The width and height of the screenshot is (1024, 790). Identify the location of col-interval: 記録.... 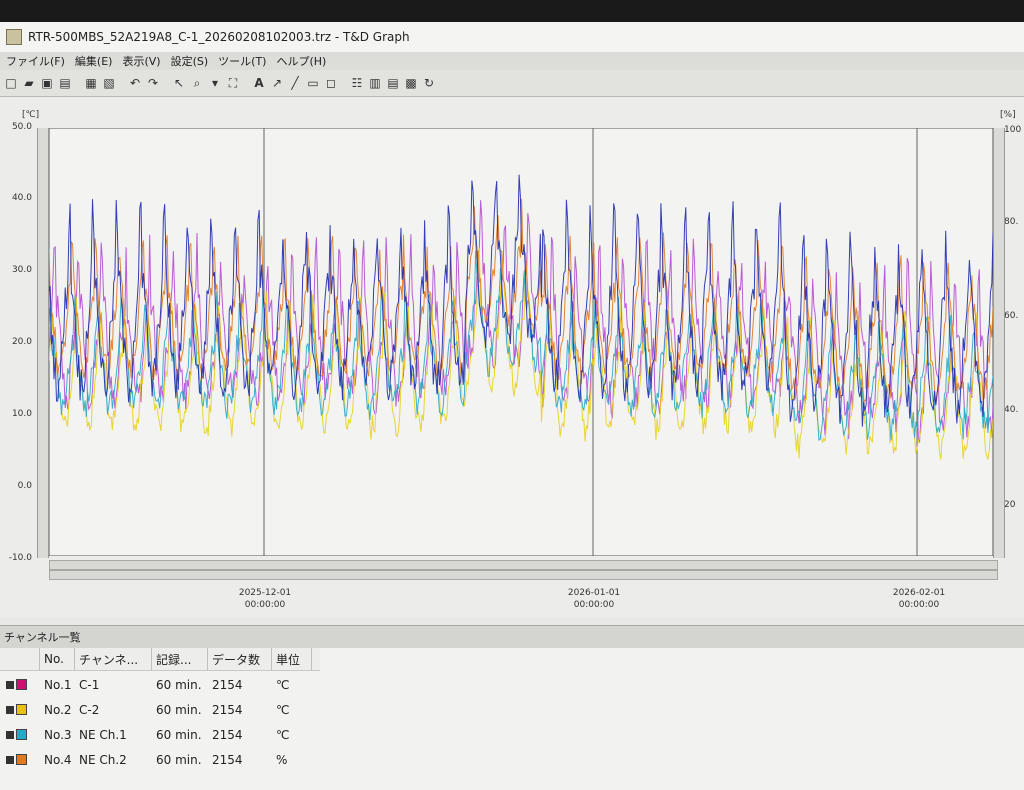
(180, 659).